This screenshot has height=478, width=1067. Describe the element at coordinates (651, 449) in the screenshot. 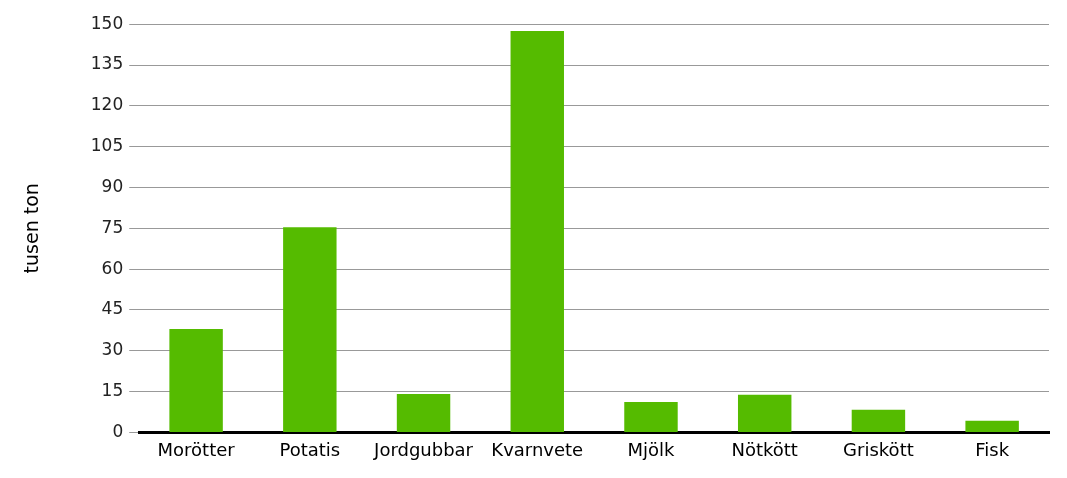

I see `x-tick-label: Mjölk` at that location.